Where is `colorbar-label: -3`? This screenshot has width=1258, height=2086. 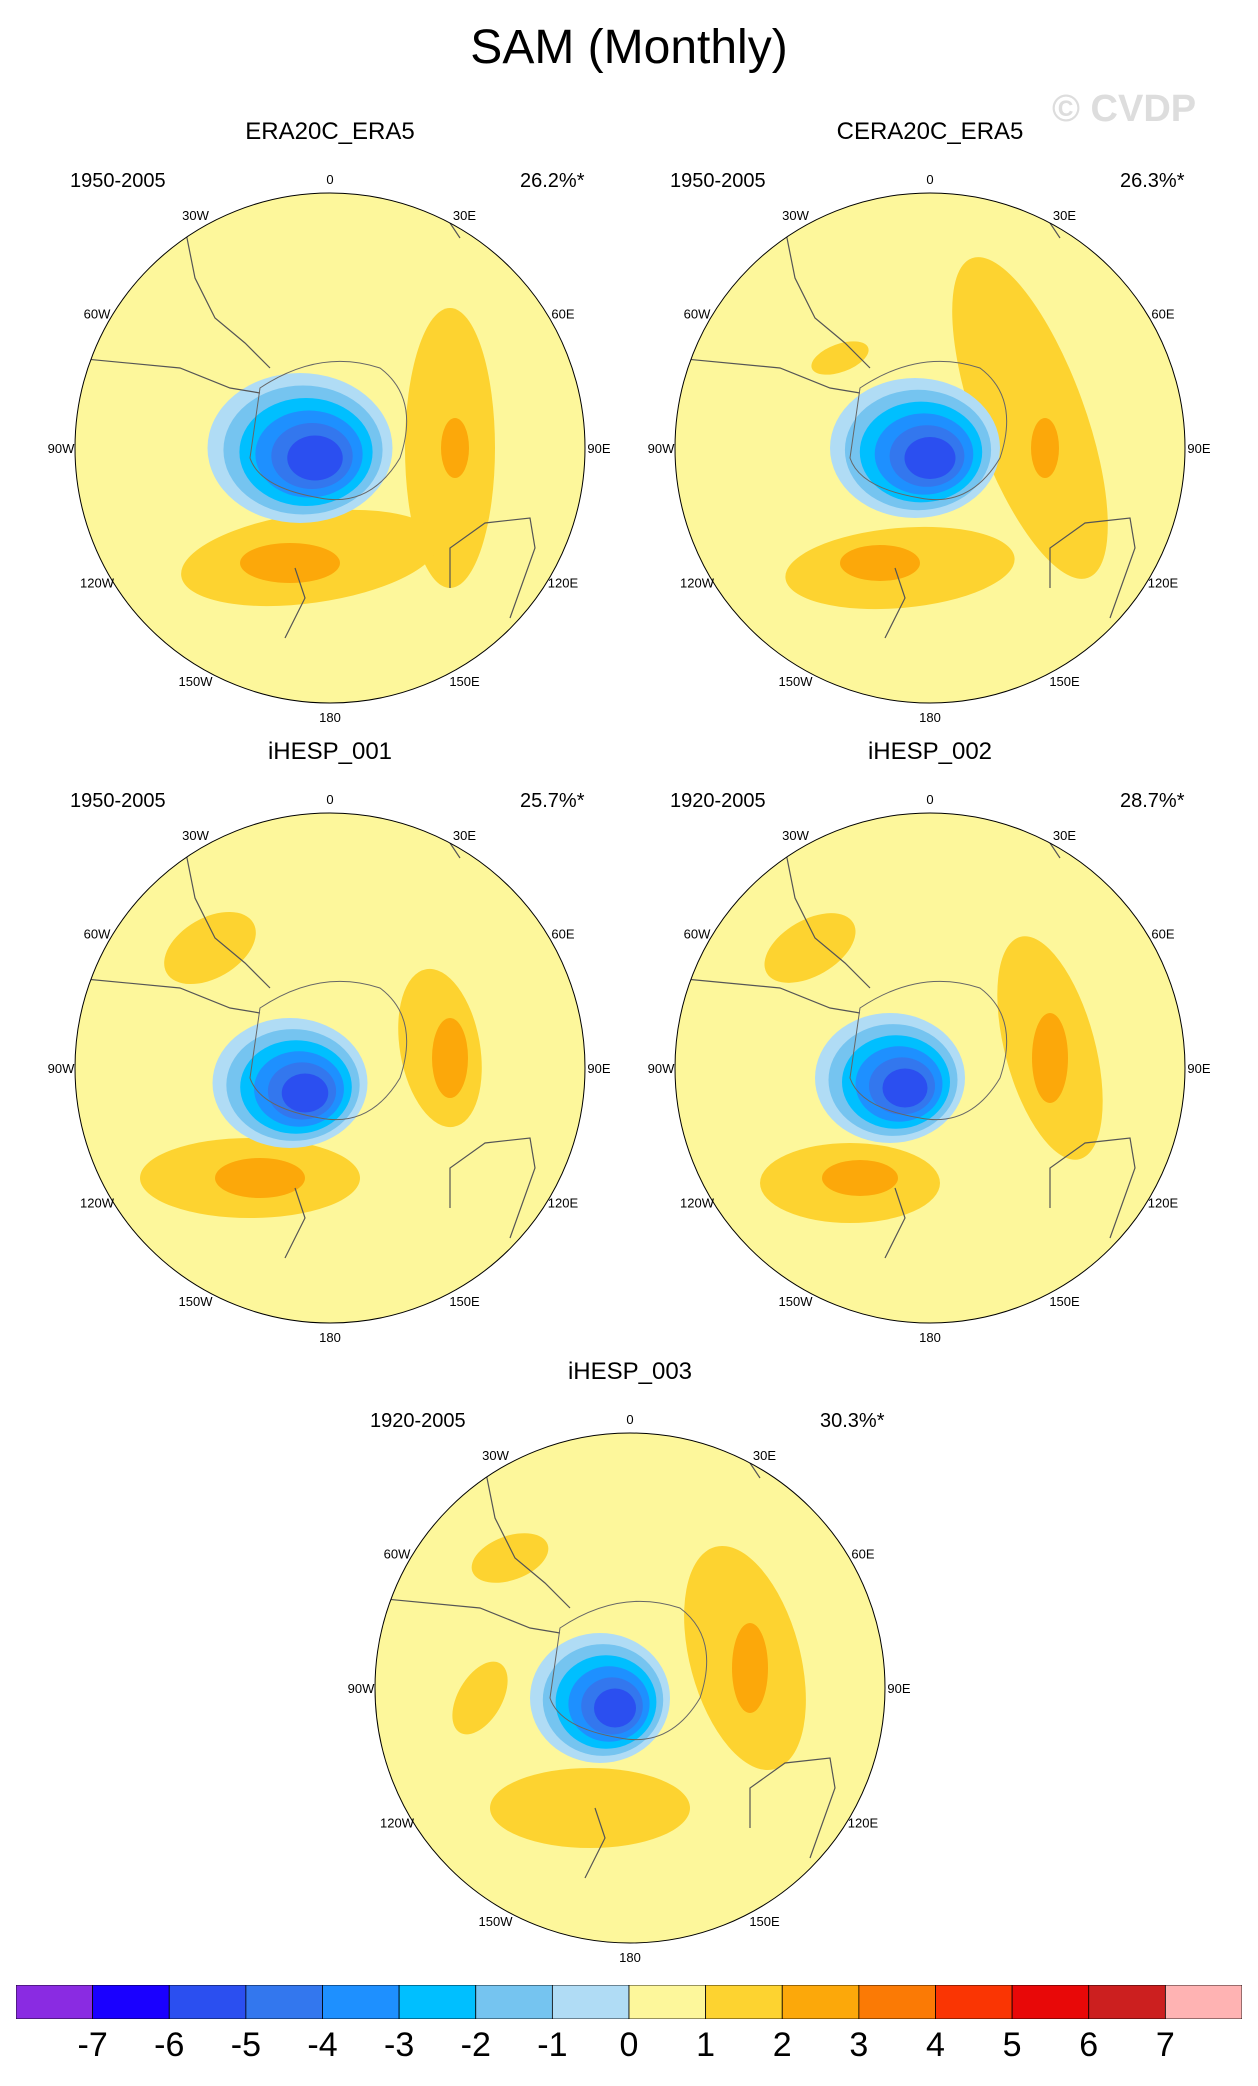
colorbar-label: -3 is located at coordinates (399, 2045).